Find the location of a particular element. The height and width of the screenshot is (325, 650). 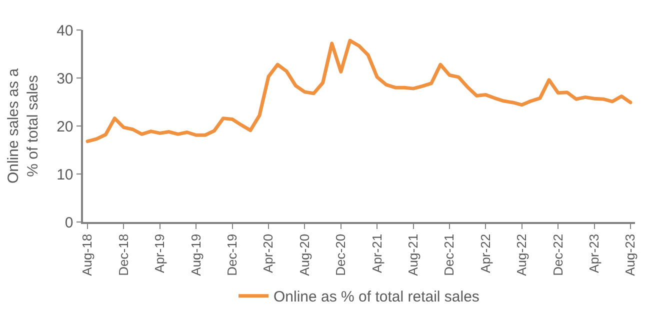

x-tick-label: Apr-23 is located at coordinates (594, 253).